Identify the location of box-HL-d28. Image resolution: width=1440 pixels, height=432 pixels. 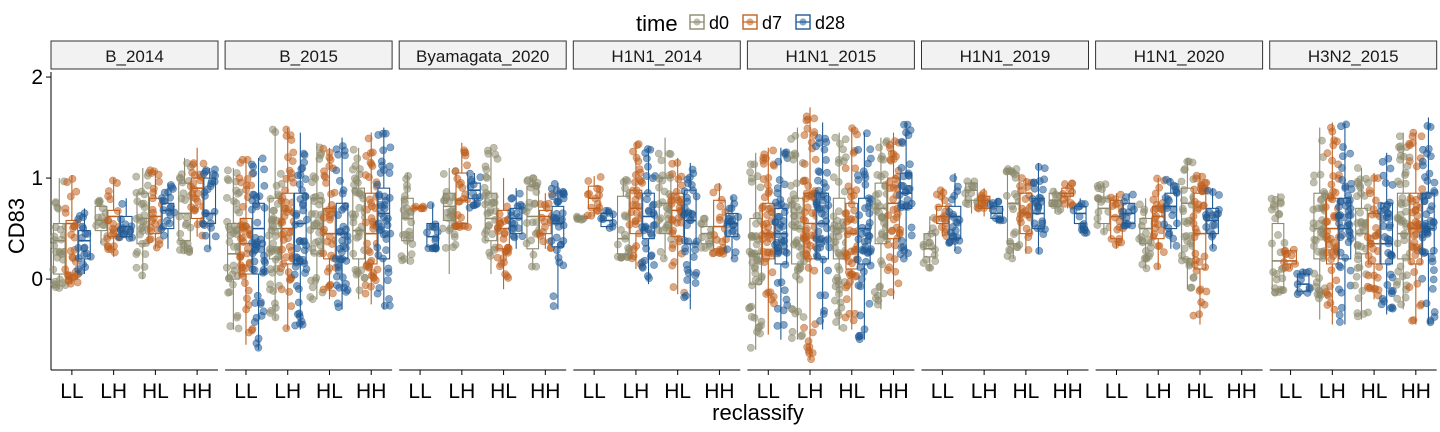
(1212, 219).